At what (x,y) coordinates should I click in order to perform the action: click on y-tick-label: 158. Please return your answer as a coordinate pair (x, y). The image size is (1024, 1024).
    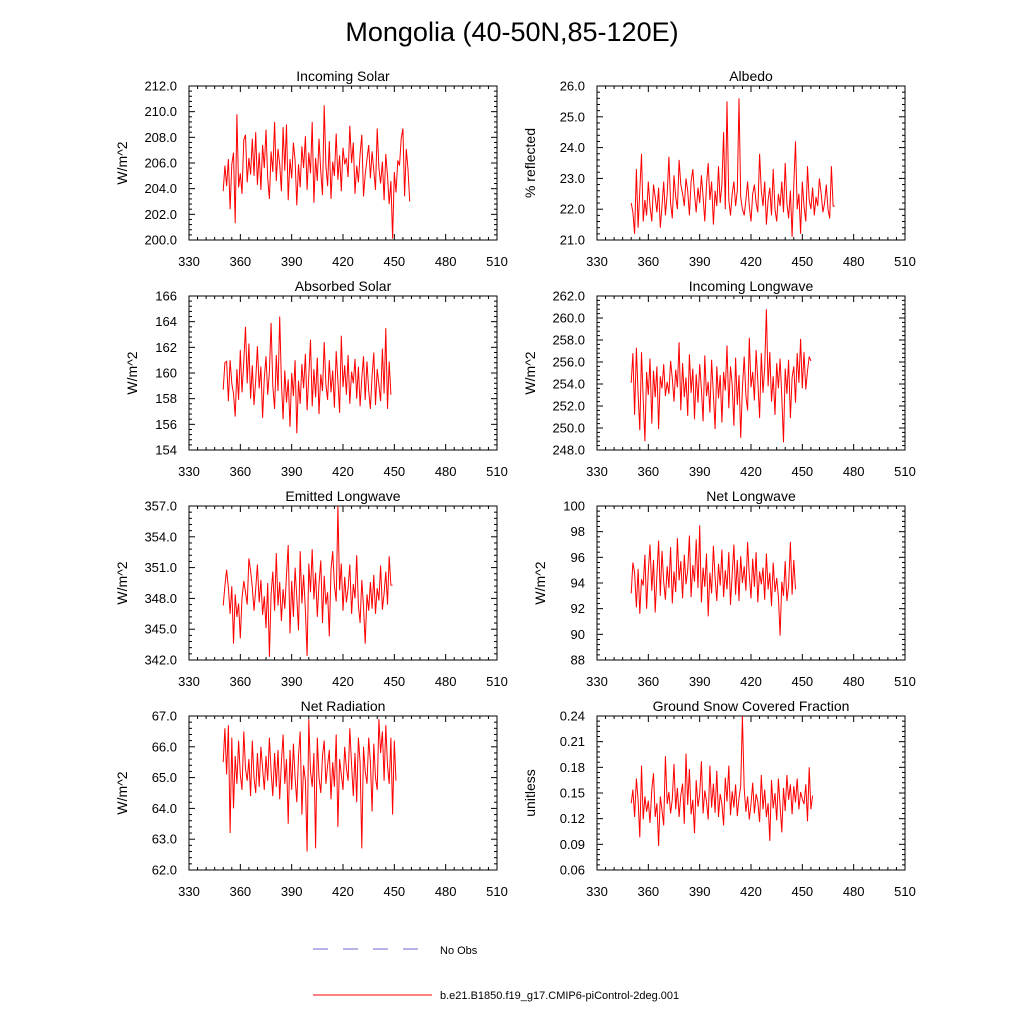
    Looking at the image, I should click on (166, 398).